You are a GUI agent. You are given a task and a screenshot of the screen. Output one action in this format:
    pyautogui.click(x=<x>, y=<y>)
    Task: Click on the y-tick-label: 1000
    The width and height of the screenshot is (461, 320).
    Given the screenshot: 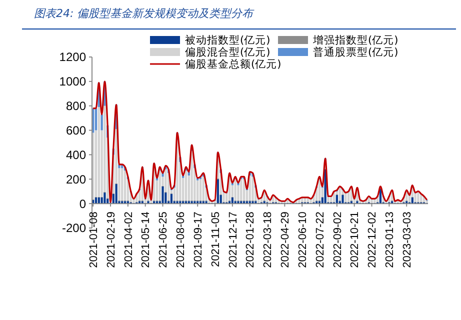 What is the action you would take?
    pyautogui.click(x=72, y=81)
    